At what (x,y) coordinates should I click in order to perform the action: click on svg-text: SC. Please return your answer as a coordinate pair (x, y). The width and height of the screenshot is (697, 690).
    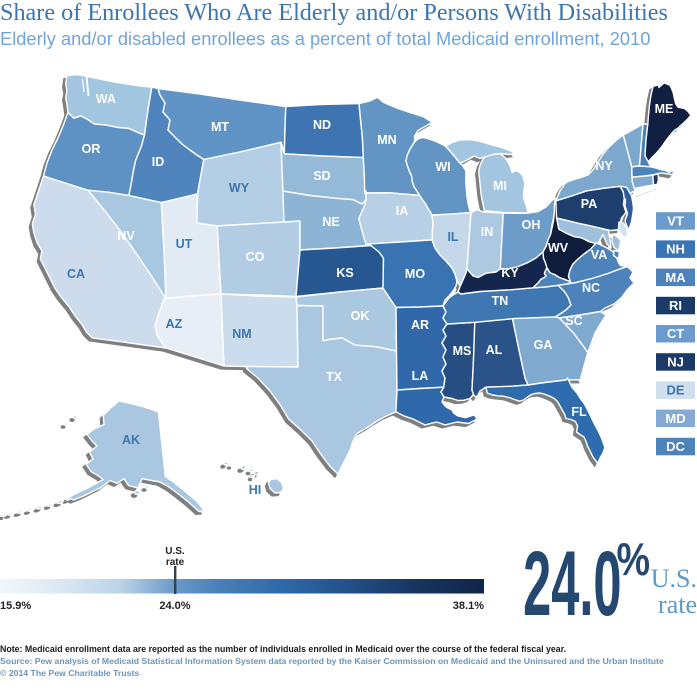
    Looking at the image, I should click on (573, 321).